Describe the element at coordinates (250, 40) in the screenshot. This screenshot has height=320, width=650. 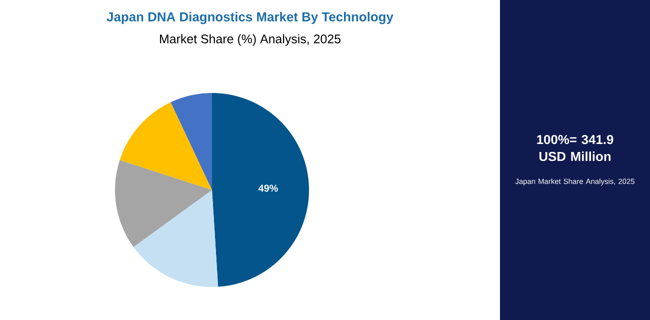
I see `chart-subtitle: Market Share (%) Analysis, 2025` at that location.